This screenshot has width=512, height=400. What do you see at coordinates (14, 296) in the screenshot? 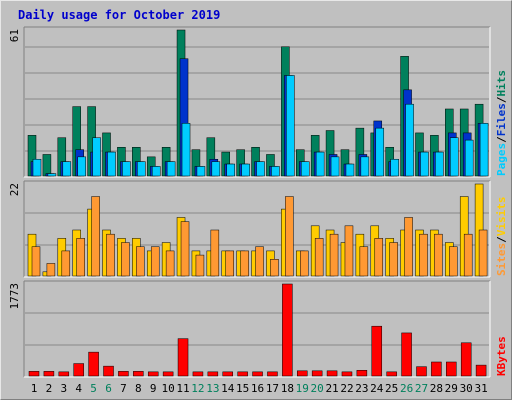
I see `y-max-label-kbytes: 1773` at bounding box center [14, 296].